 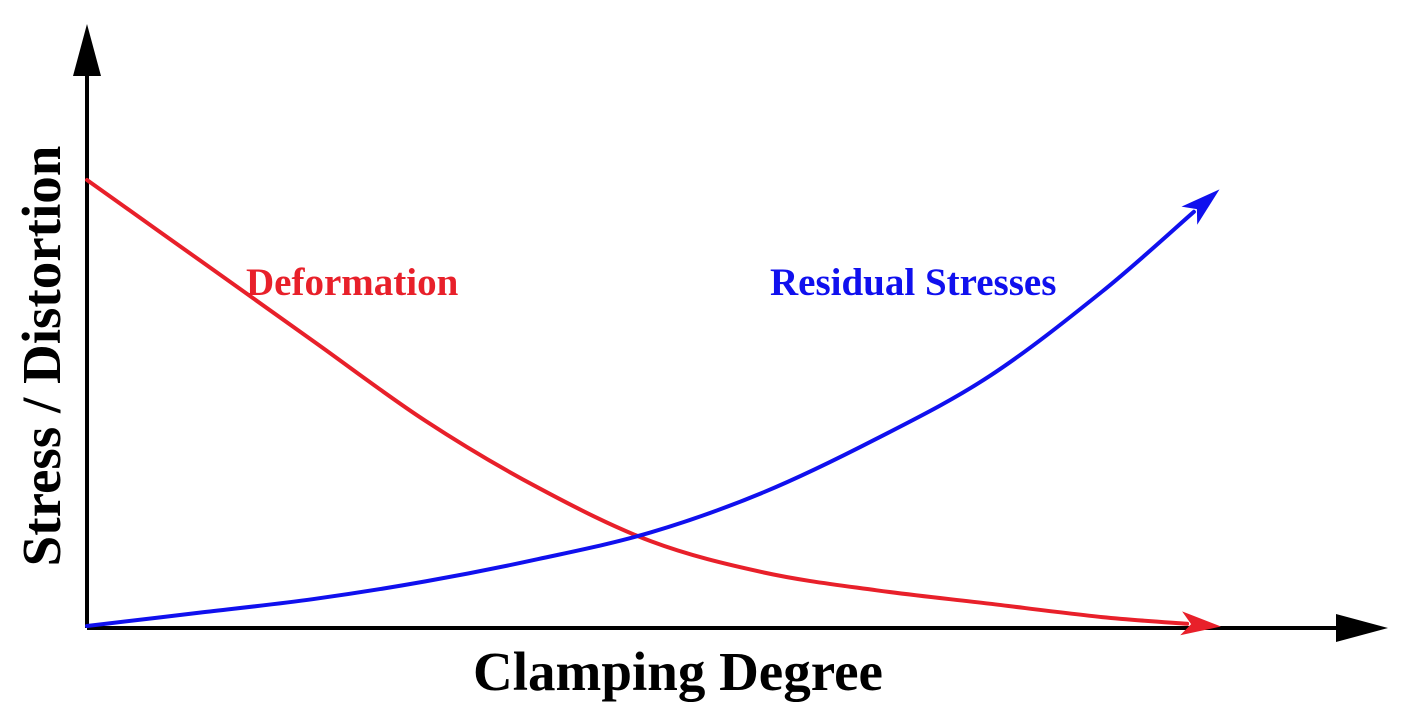 What do you see at coordinates (913, 282) in the screenshot?
I see `series-label-residual-stresses: Residual Stresses` at bounding box center [913, 282].